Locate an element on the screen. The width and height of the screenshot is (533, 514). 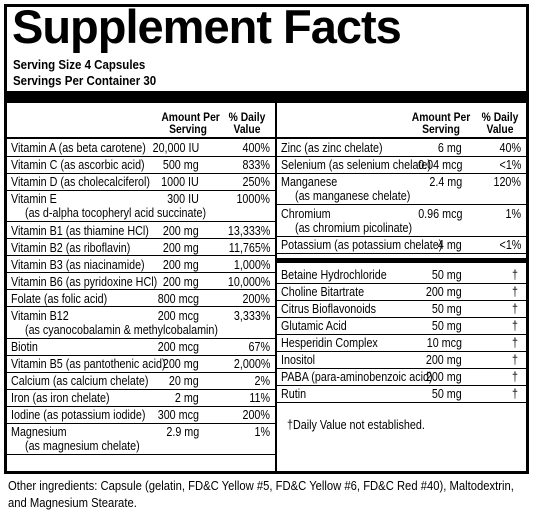
nutrient-row: Hesperidin Complex 10 mcg † is located at coordinates (401, 343).